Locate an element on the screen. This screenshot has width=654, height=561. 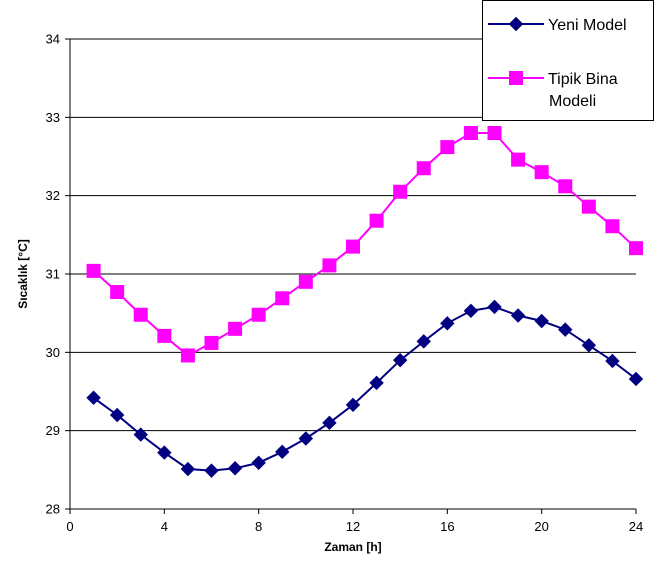
legend-marker-yeni-model is located at coordinates (516, 24).